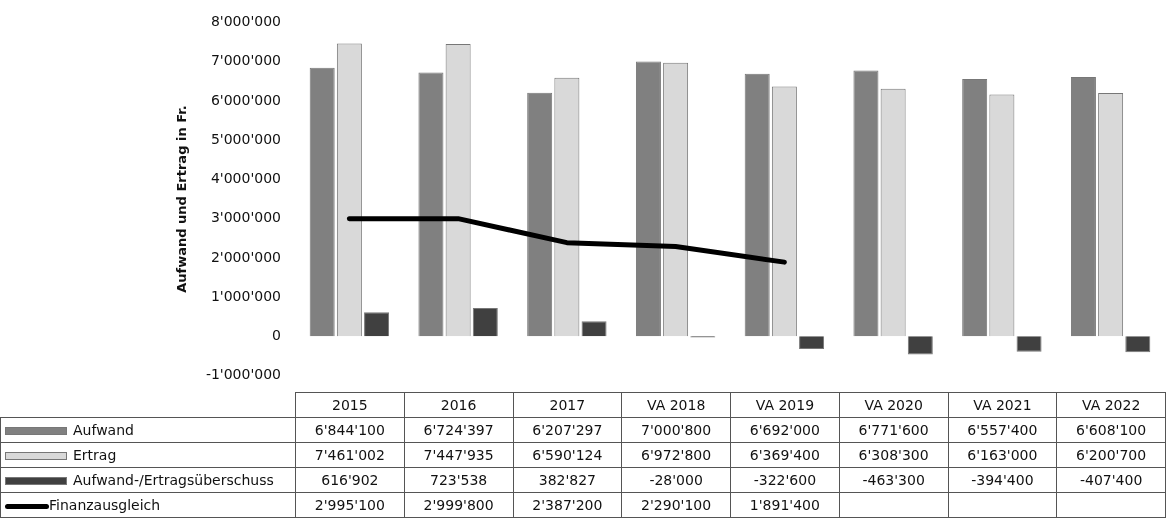 Image resolution: width=1170 pixels, height=522 pixels. What do you see at coordinates (245, 178) in the screenshot?
I see `y-tick-label: 4'000'000` at bounding box center [245, 178].